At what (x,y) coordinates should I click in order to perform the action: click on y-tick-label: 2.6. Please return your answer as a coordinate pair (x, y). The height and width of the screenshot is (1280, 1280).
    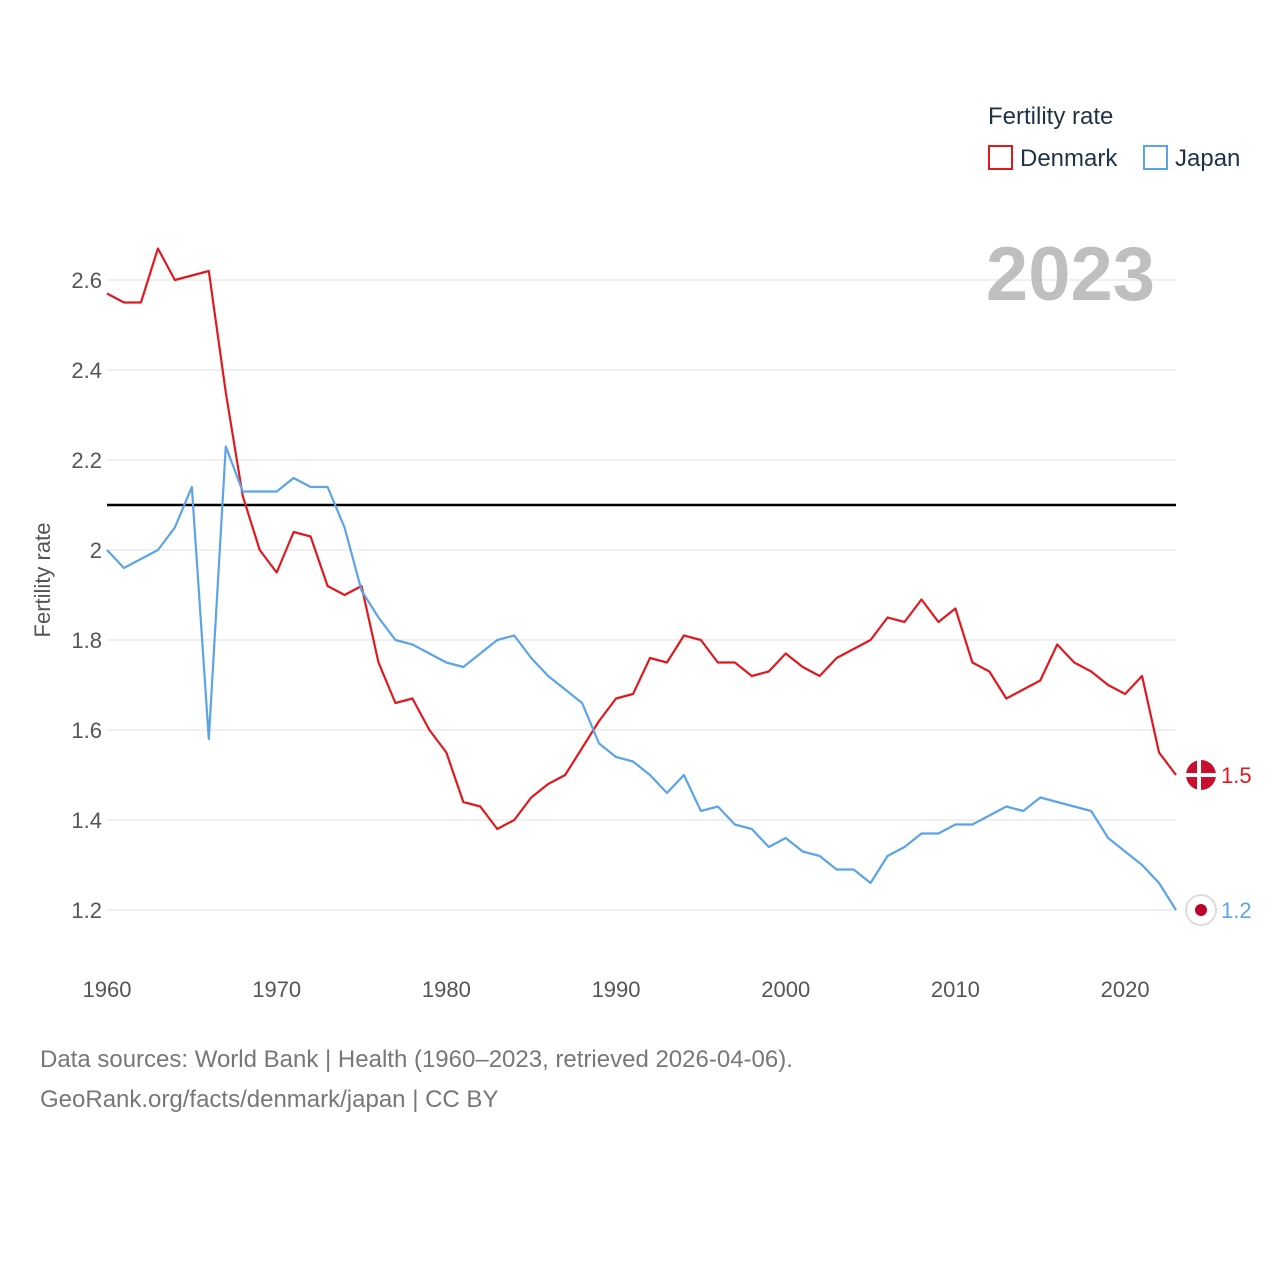
    Looking at the image, I should click on (86, 280).